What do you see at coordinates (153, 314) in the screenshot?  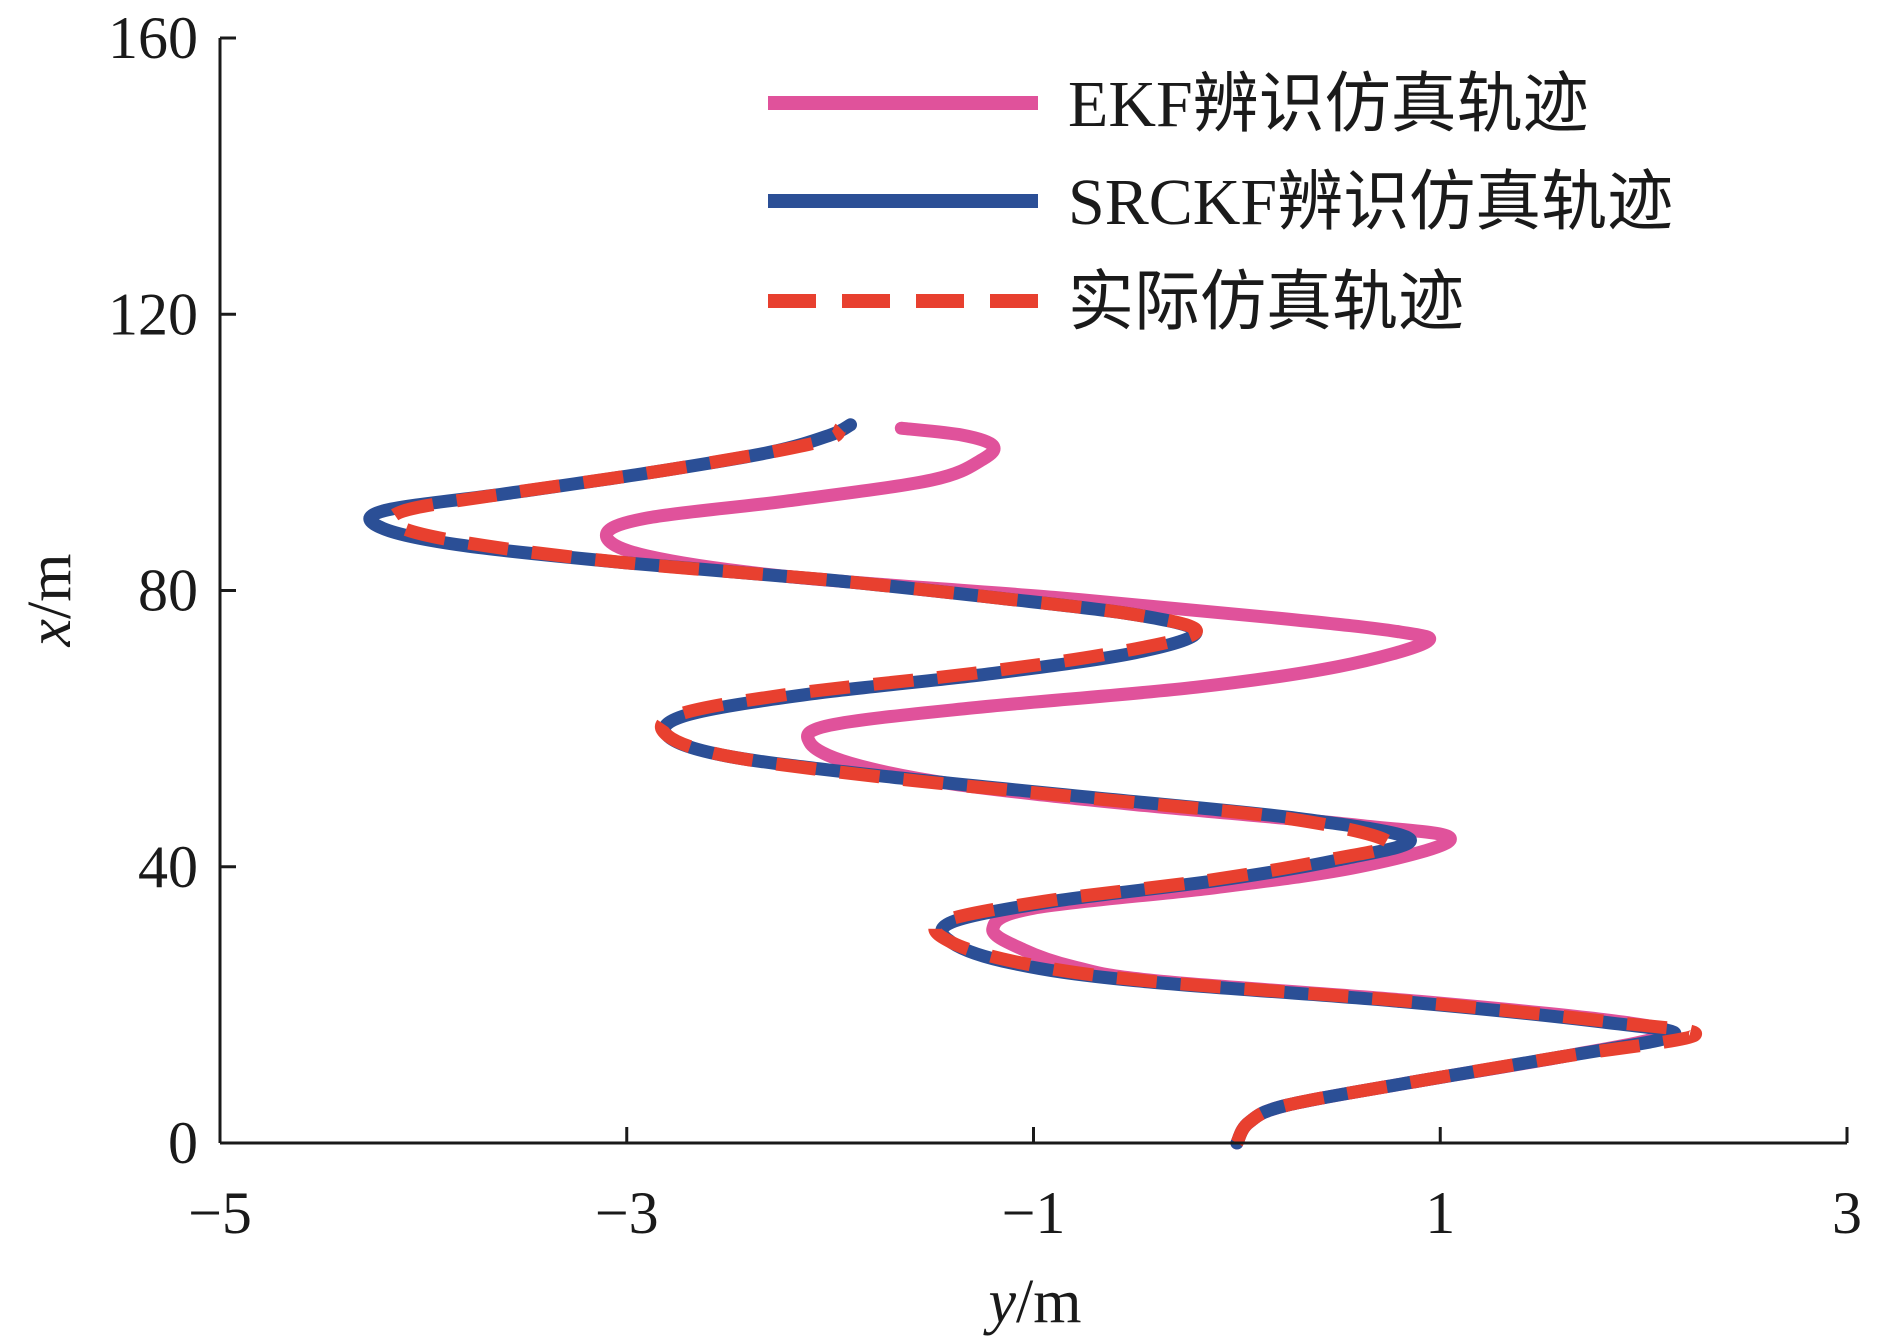 I see `y-tick-label: 120` at bounding box center [153, 314].